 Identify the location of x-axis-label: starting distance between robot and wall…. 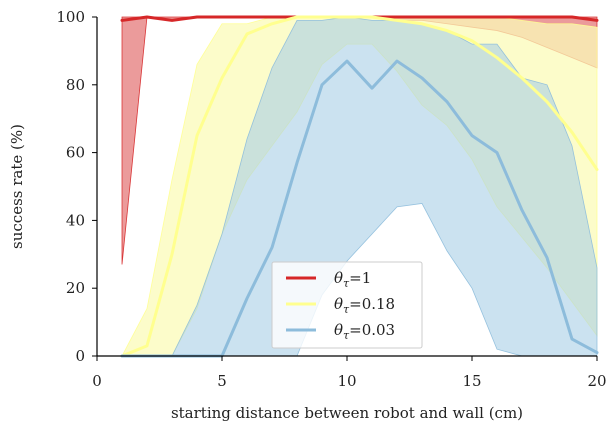
(347, 413).